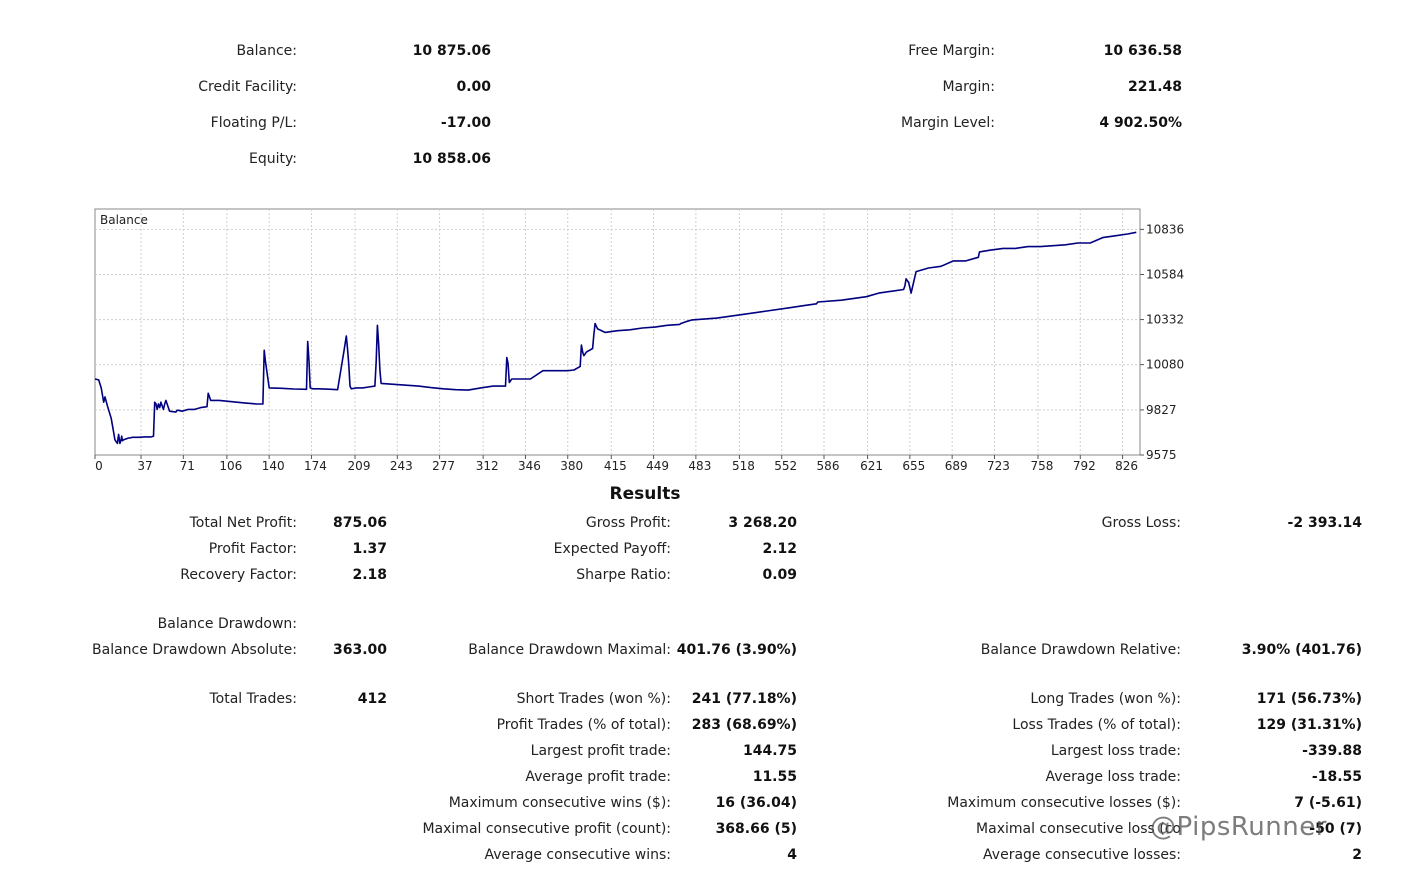 The image size is (1401, 882). Describe the element at coordinates (144, 466) in the screenshot. I see `x-tick-label: 37` at that location.